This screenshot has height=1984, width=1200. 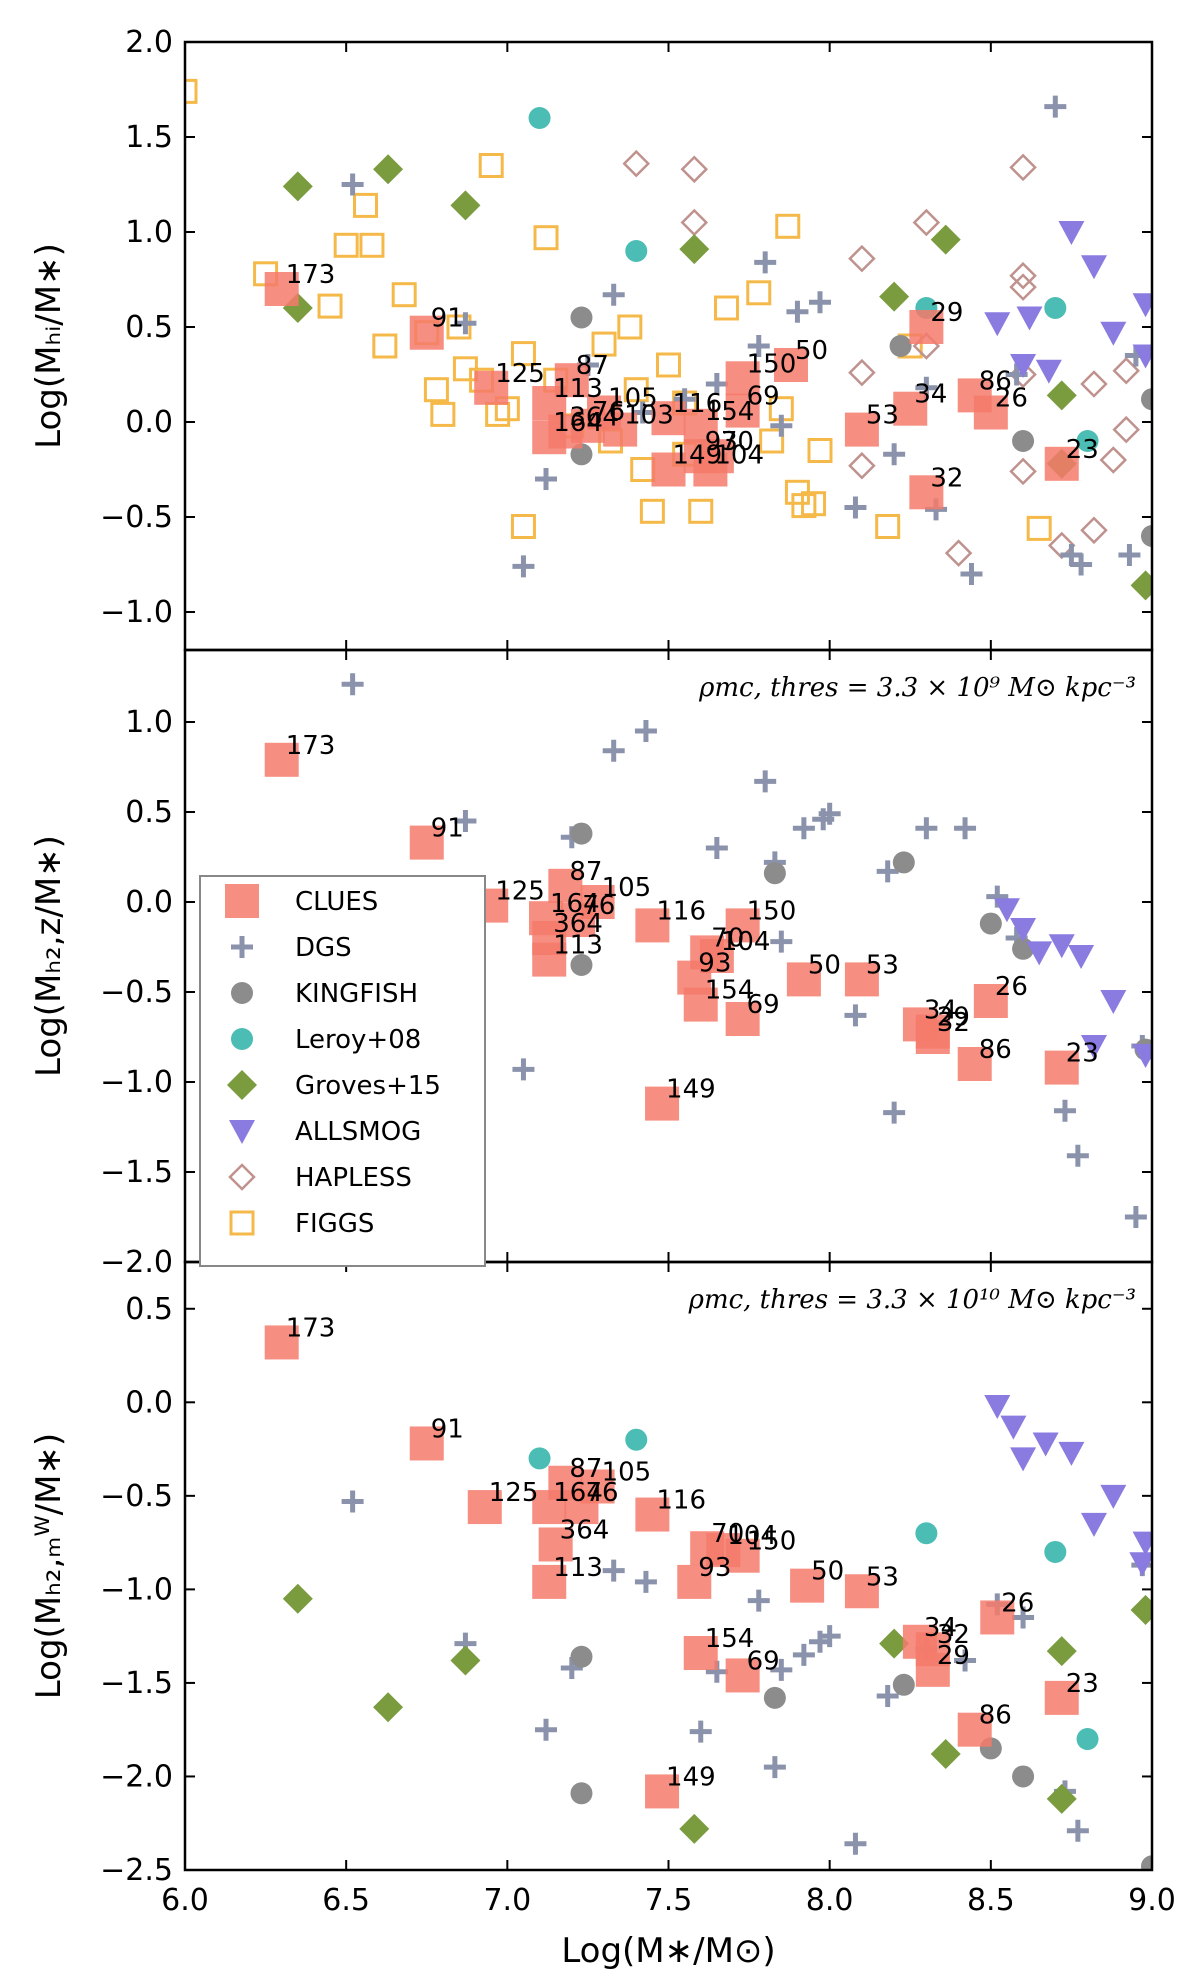 What do you see at coordinates (149, 722) in the screenshot?
I see `y-tick-label: 1.0` at bounding box center [149, 722].